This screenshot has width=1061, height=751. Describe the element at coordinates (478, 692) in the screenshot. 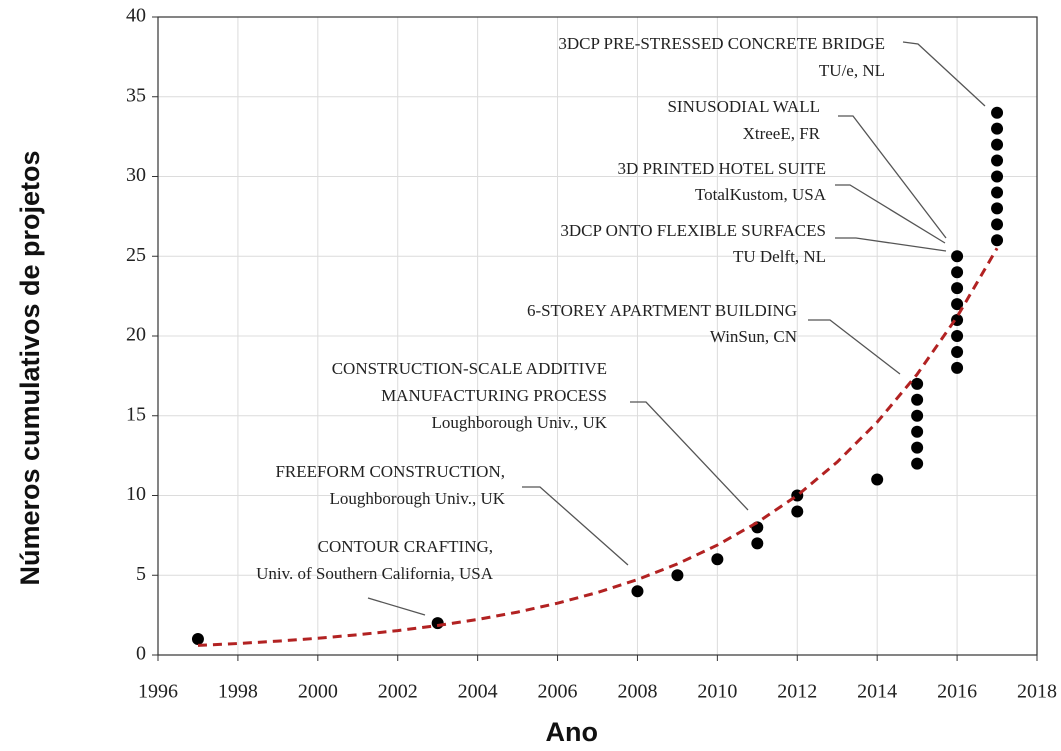

I see `x-tick-label: 2004` at that location.